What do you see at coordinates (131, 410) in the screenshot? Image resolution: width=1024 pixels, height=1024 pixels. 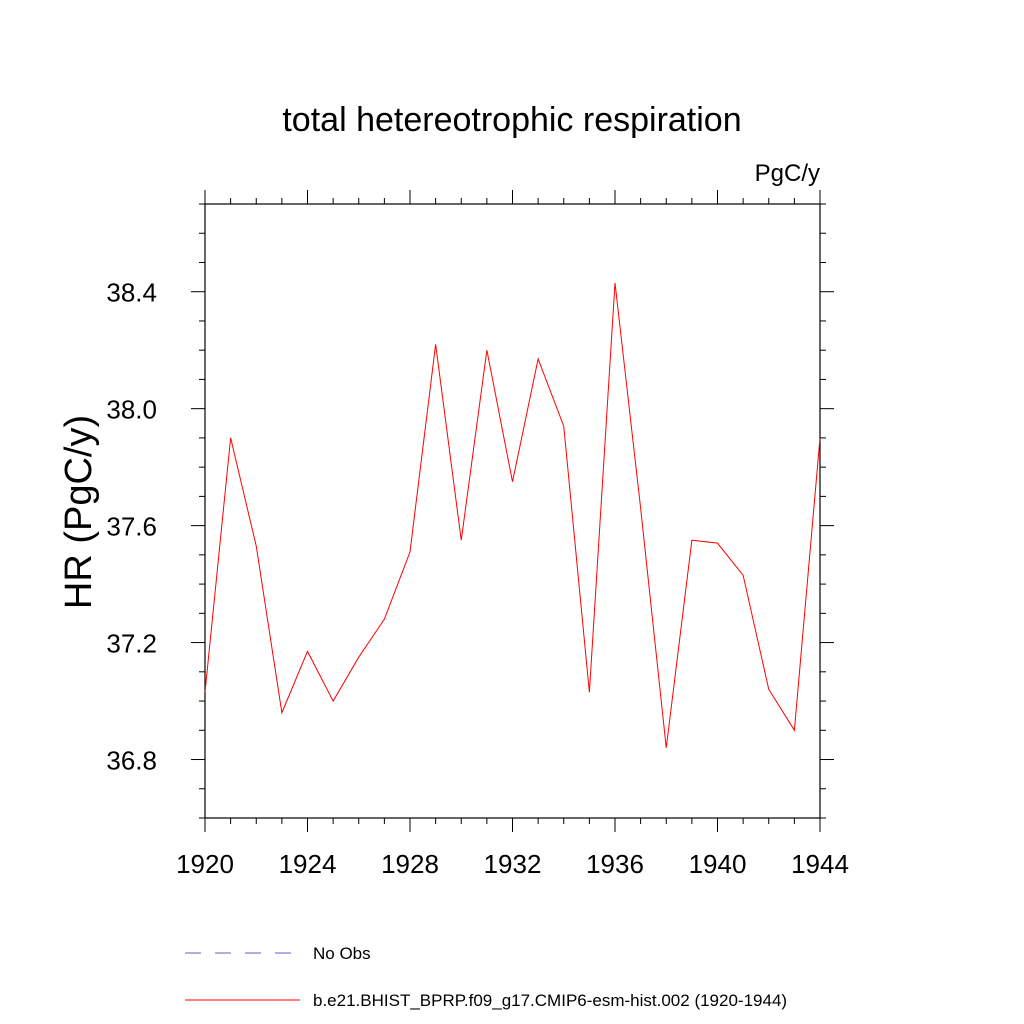 I see `y-tick-label: 38.0` at bounding box center [131, 410].